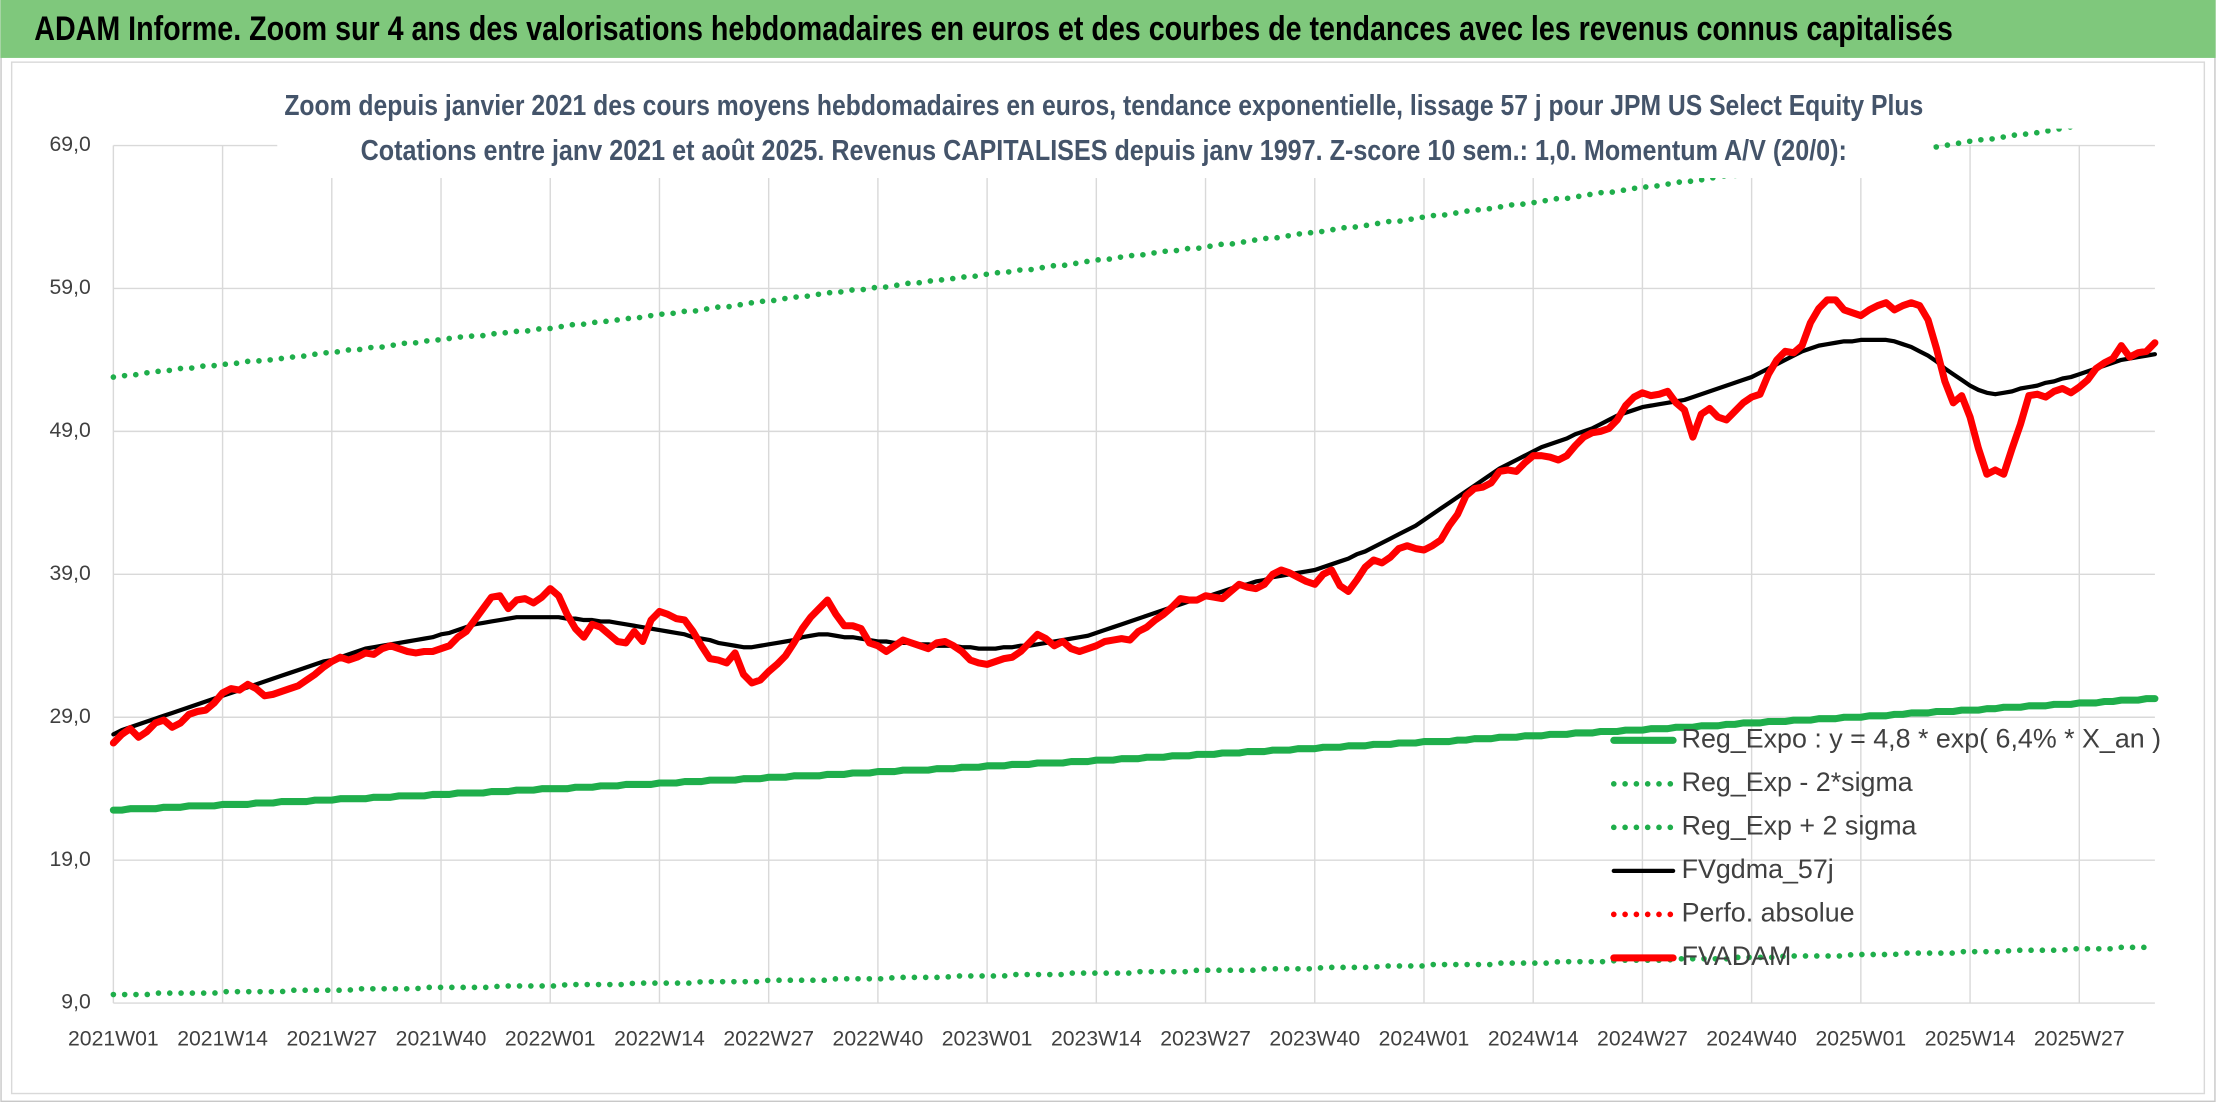 This screenshot has height=1102, width=2216. Describe the element at coordinates (1314, 1038) in the screenshot. I see `x-tick-label: 2023W40` at that location.